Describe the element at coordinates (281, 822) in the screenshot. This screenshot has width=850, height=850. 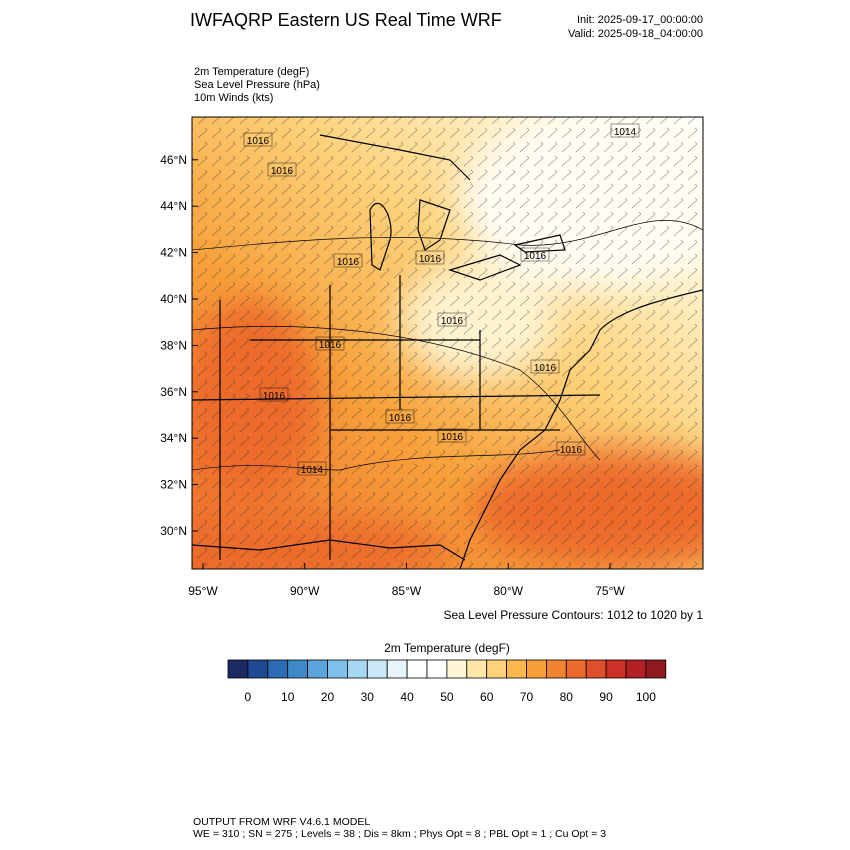
I see `footer-line: OUTPUT FROM WRF V4.6.1 MODEL` at that location.